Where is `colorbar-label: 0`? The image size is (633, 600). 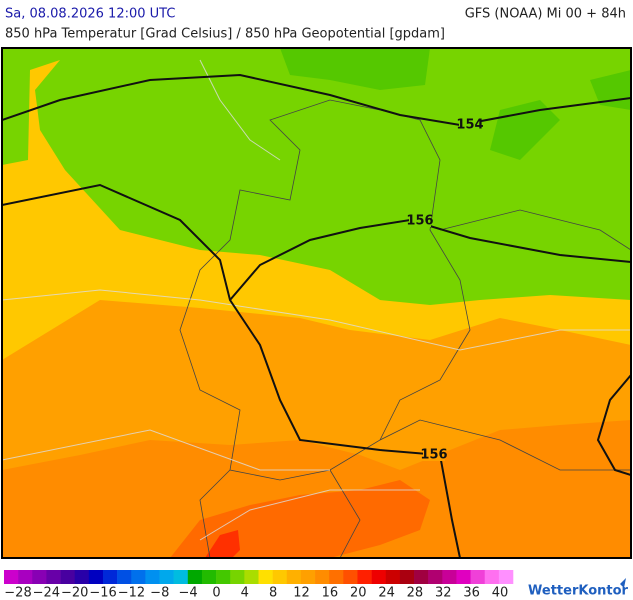
colorbar-label: 0 is located at coordinates (216, 593).